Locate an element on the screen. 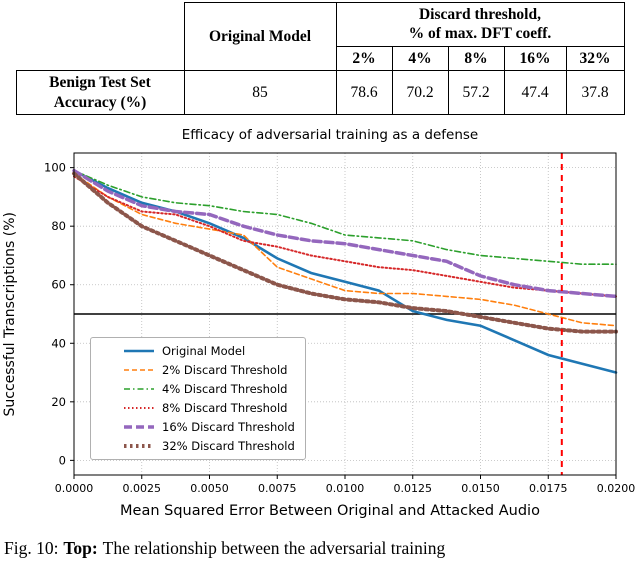  legend-item-2-discard-threshold: 2% Discard Threshold is located at coordinates (197, 370).